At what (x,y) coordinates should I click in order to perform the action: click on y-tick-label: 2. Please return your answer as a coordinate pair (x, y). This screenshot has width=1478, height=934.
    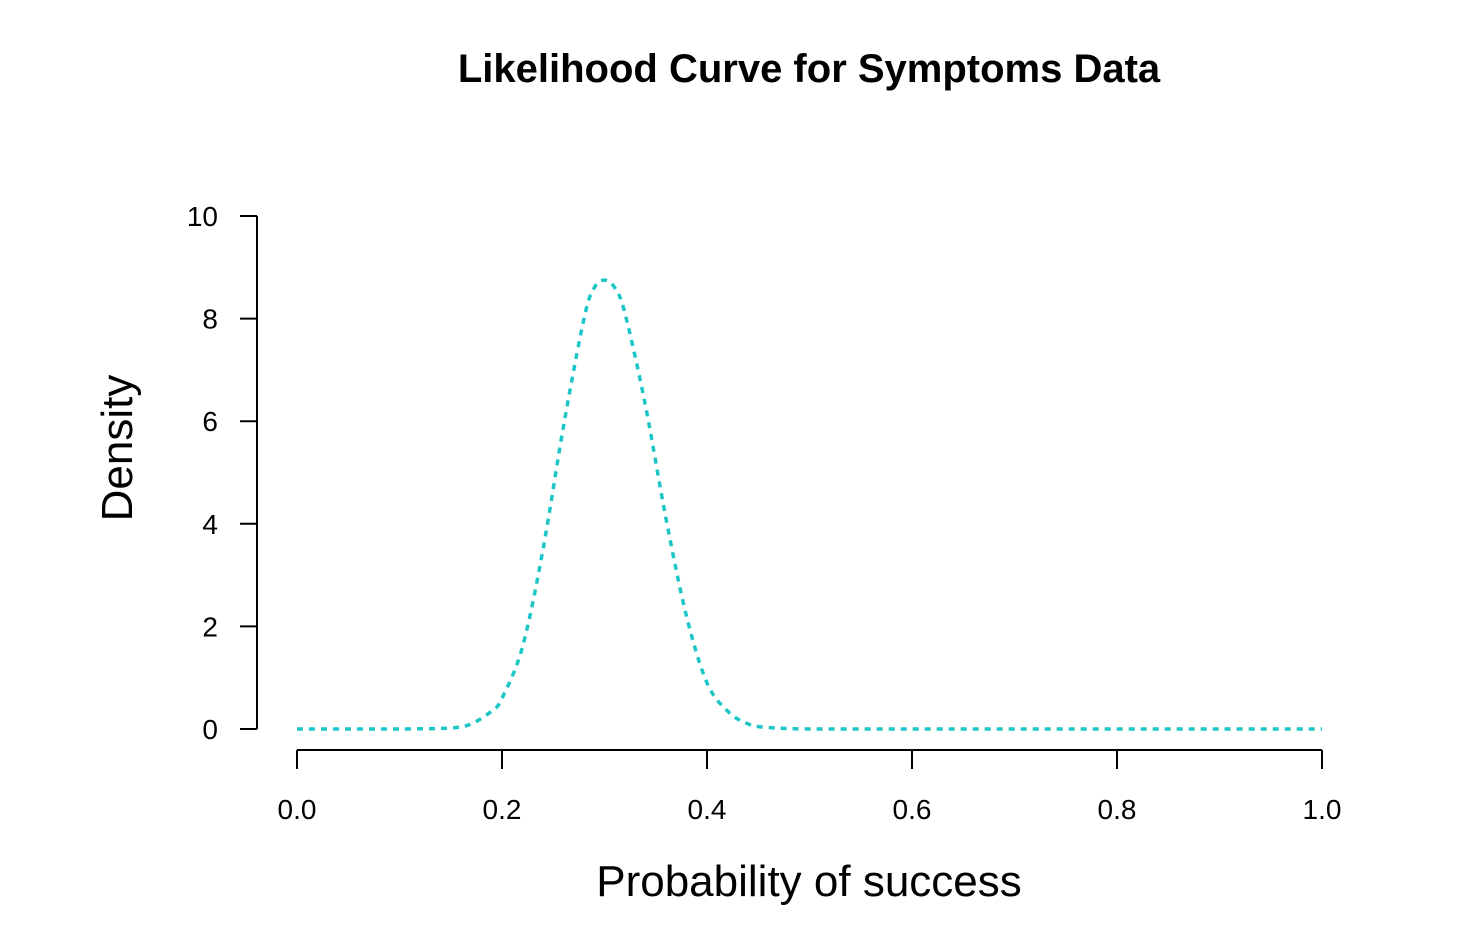
    Looking at the image, I should click on (210, 626).